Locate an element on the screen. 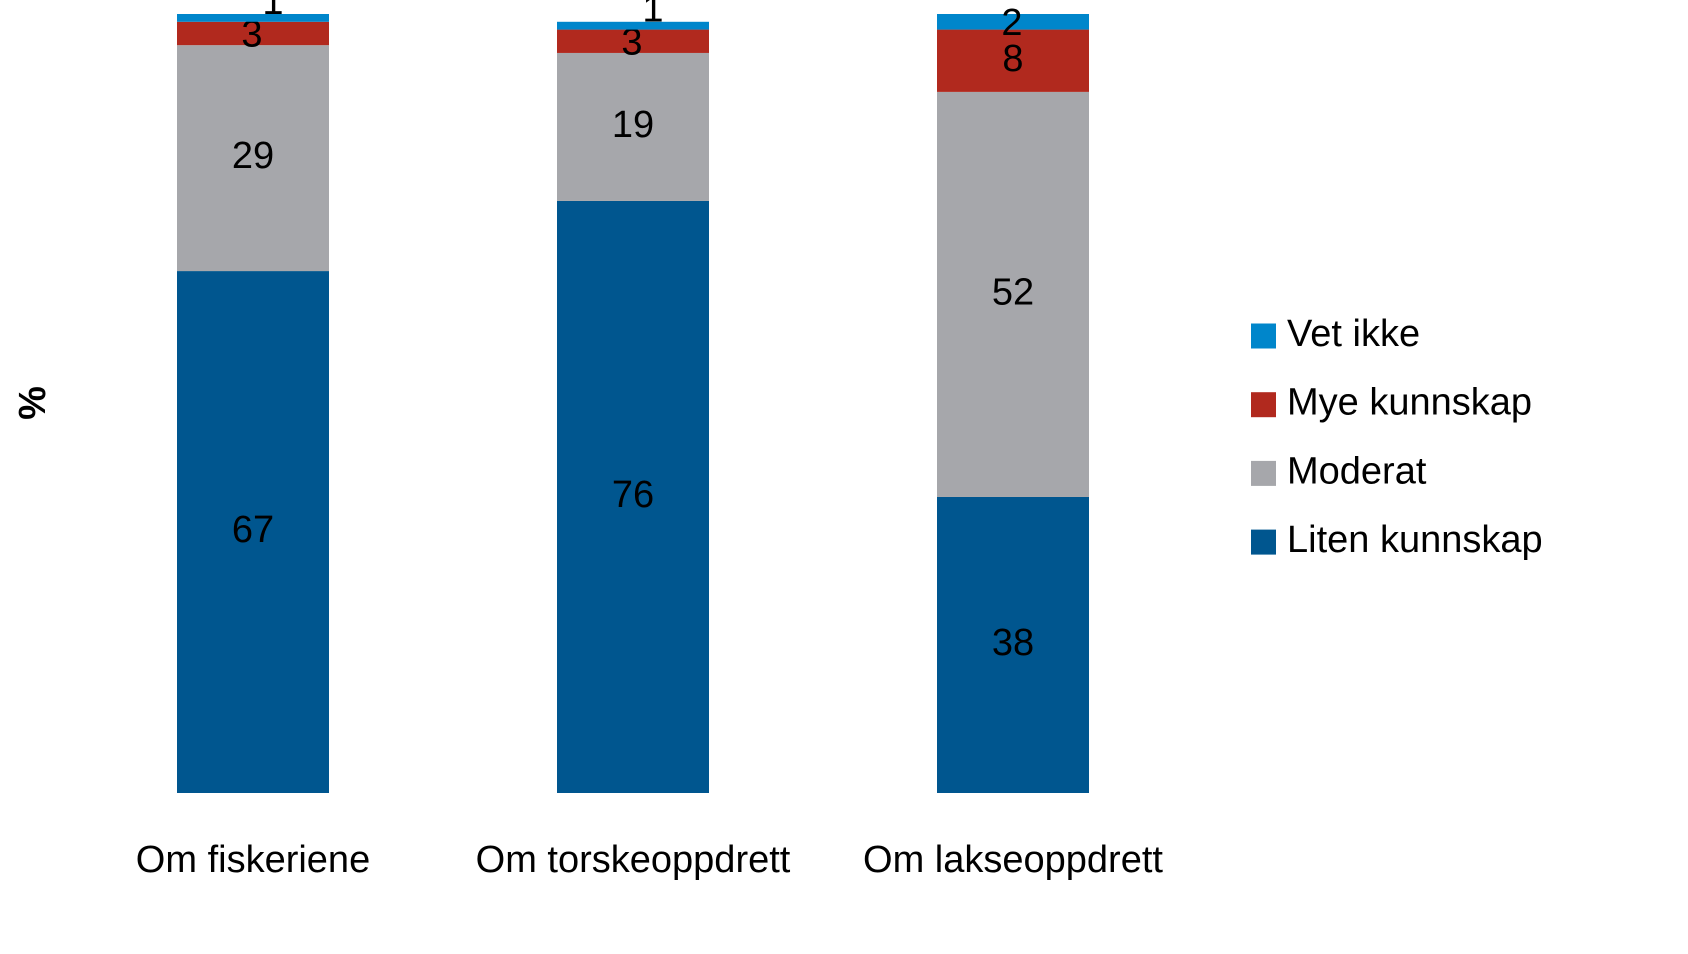  data-label: 2 is located at coordinates (1011, 23).